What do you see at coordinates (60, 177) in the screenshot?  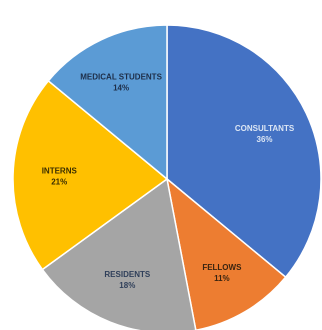 I see `slice-label-interns: INTERNS 21%` at bounding box center [60, 177].